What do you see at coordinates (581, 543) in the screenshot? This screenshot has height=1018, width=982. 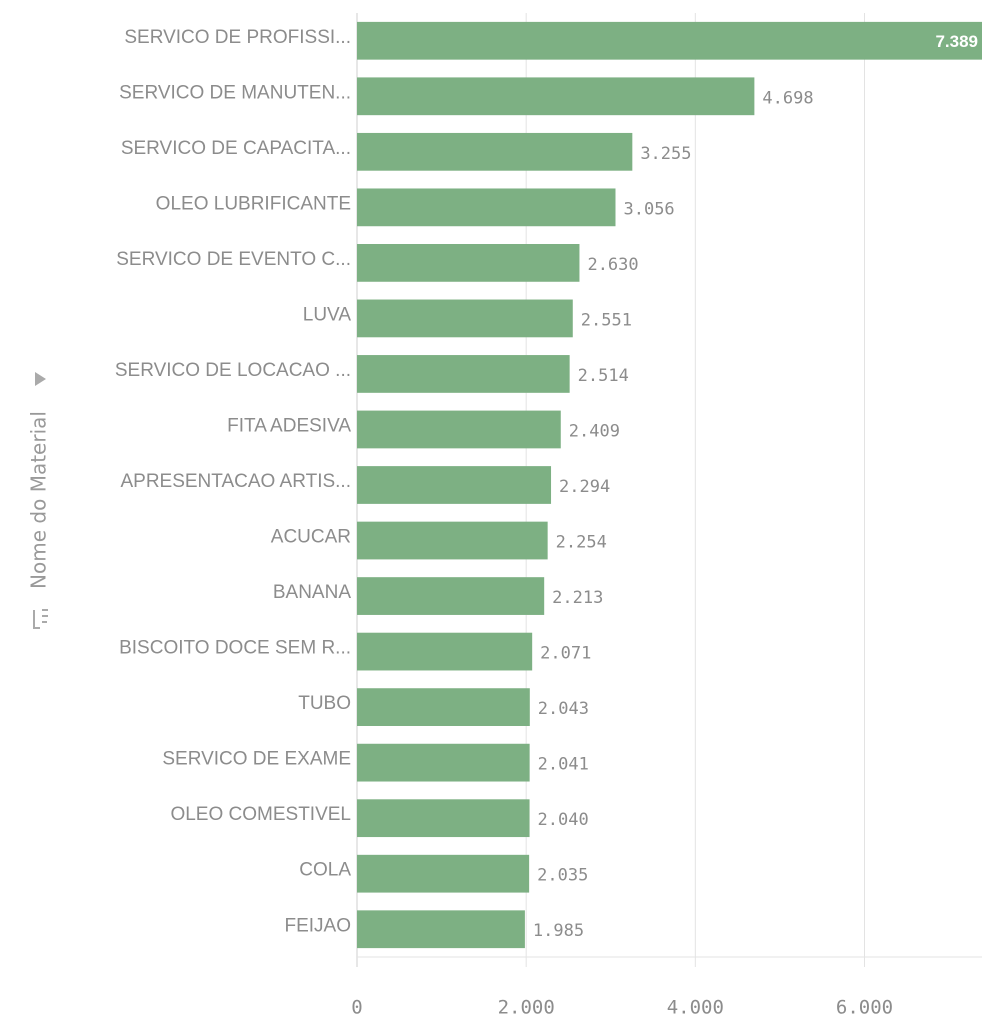 I see `value-label: 2.254` at bounding box center [581, 543].